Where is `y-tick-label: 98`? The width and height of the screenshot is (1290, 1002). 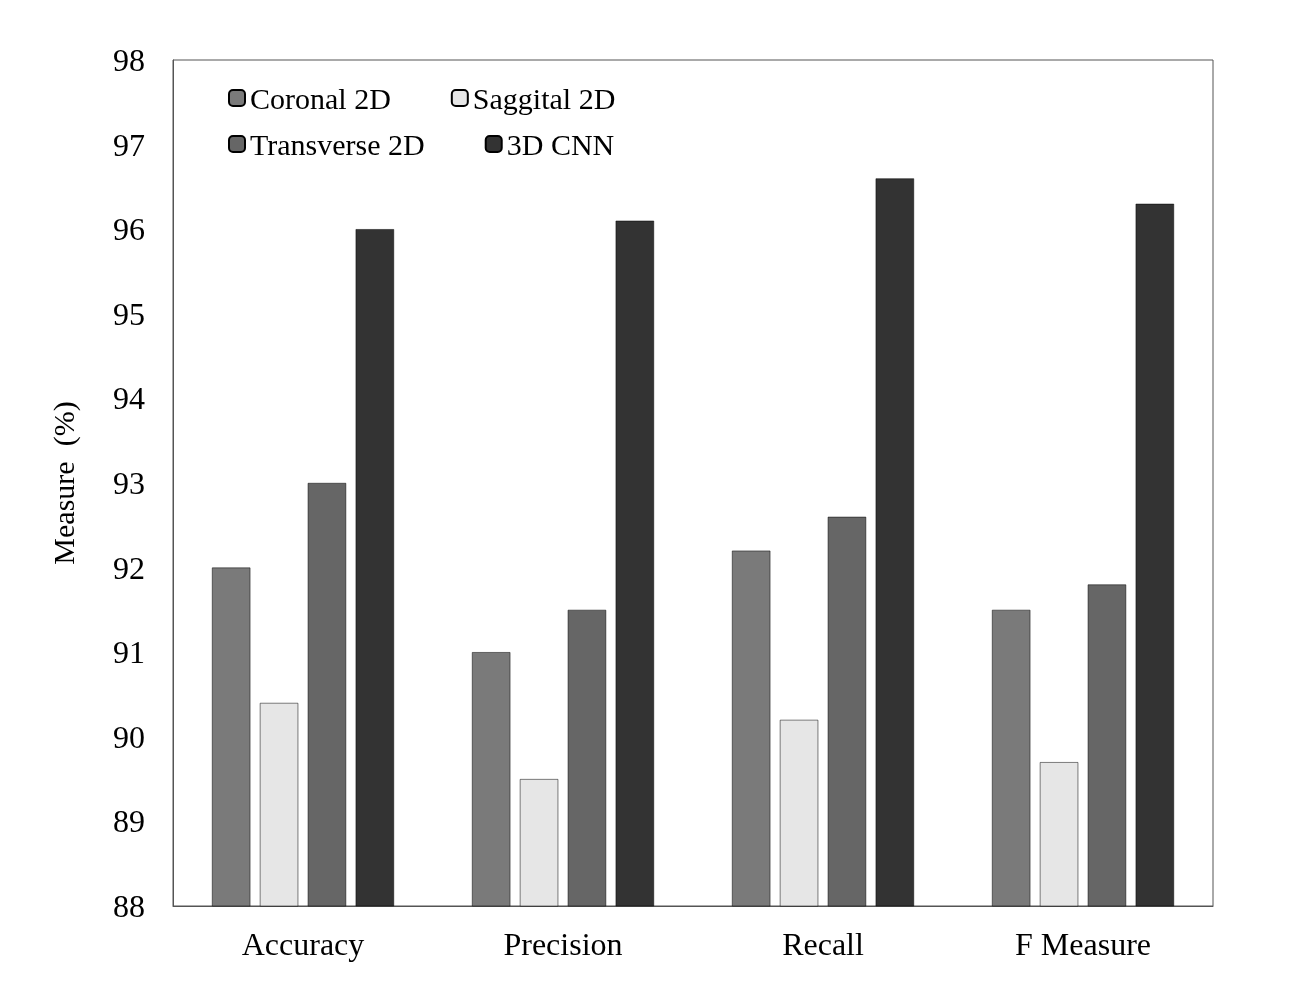 y-tick-label: 98 is located at coordinates (129, 60).